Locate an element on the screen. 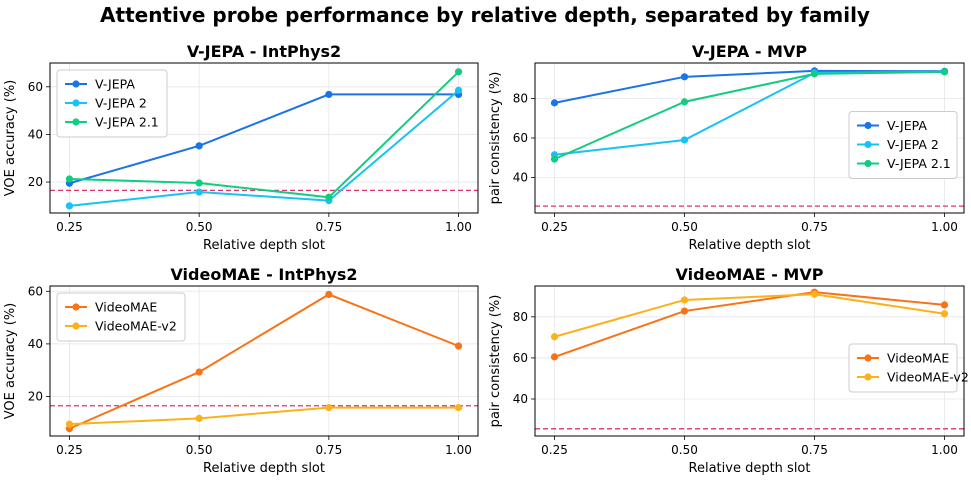  panel-title: VideoMAE - MVP is located at coordinates (750, 274).